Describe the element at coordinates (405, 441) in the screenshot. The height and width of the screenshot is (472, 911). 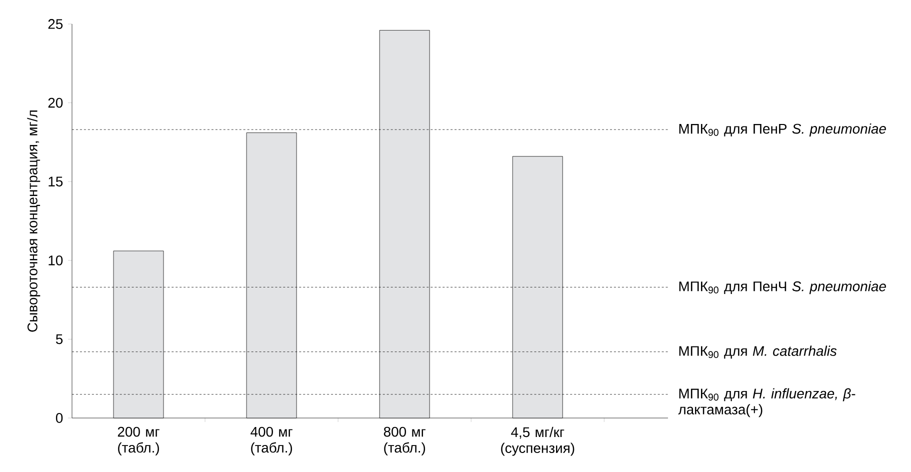
I see `x-tick-label: 800 мг (табл.)` at that location.